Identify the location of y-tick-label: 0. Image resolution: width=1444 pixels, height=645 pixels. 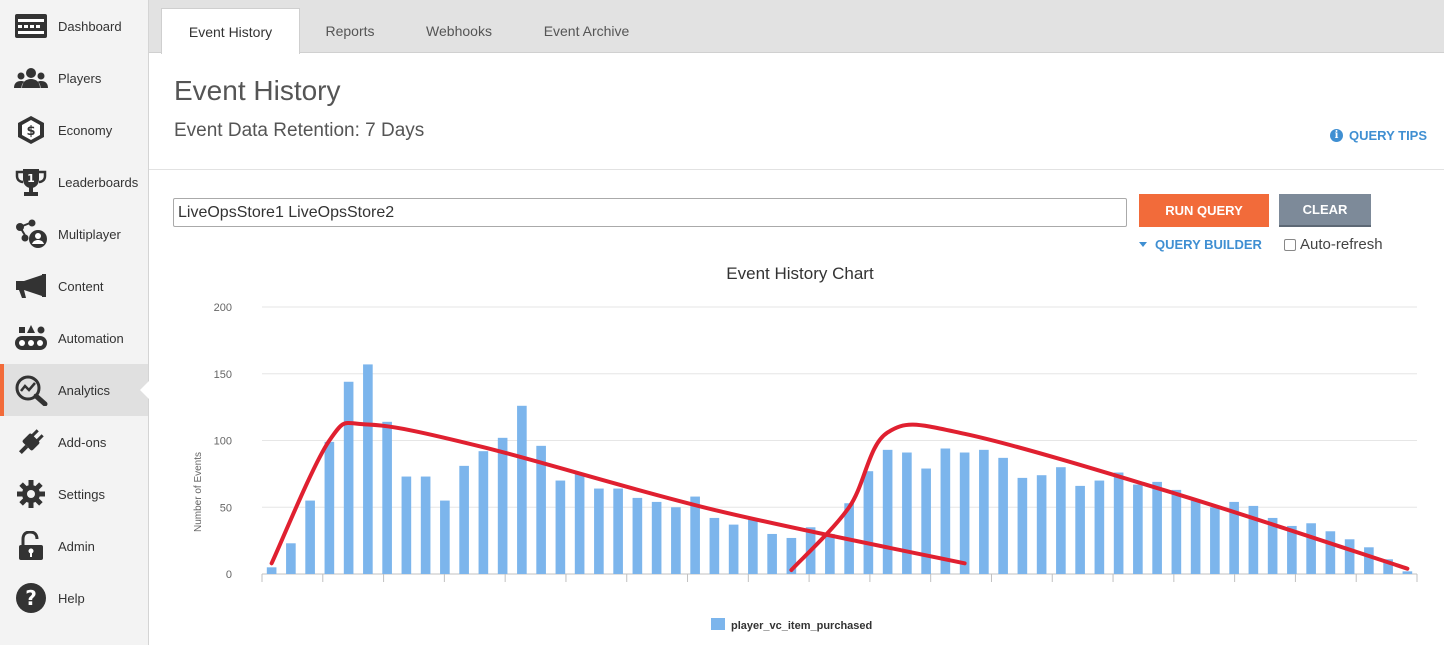
(229, 575).